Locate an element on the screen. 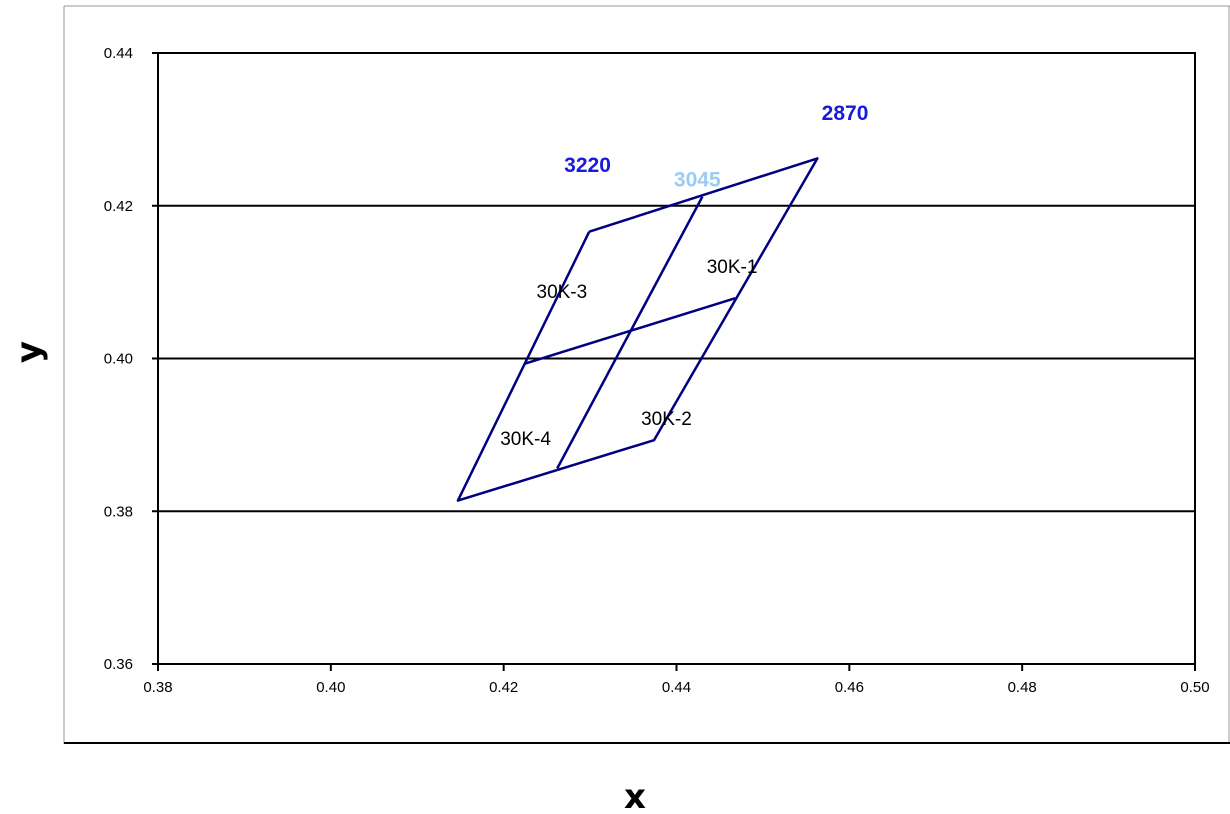  region-labels: 30K-1 30K-2 30K-3 30K-4 is located at coordinates (628, 353).